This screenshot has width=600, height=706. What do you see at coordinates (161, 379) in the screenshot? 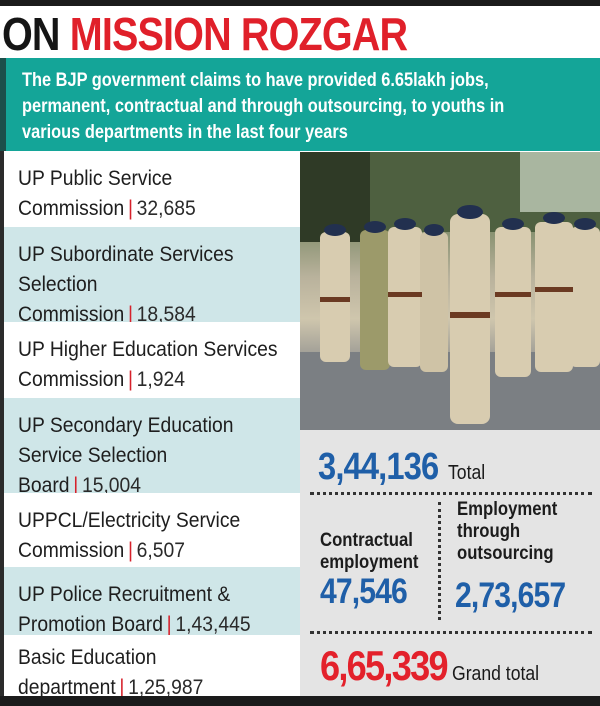
I see `department-value: 1,924` at bounding box center [161, 379].